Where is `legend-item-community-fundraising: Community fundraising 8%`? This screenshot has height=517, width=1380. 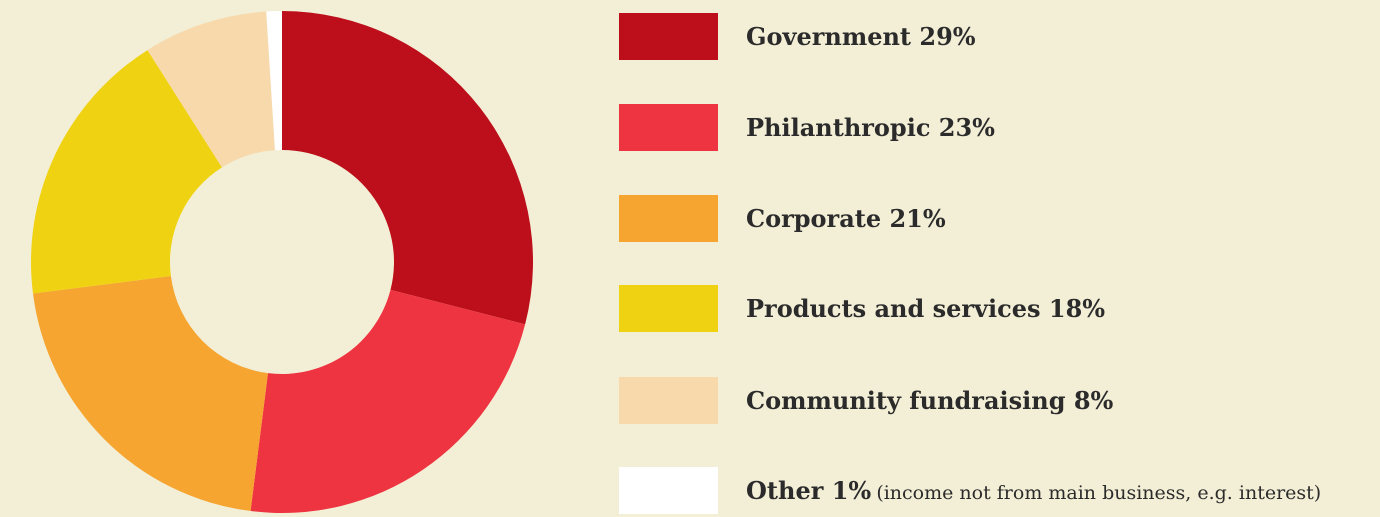
legend-item-community-fundraising: Community fundraising 8% is located at coordinates (999, 400).